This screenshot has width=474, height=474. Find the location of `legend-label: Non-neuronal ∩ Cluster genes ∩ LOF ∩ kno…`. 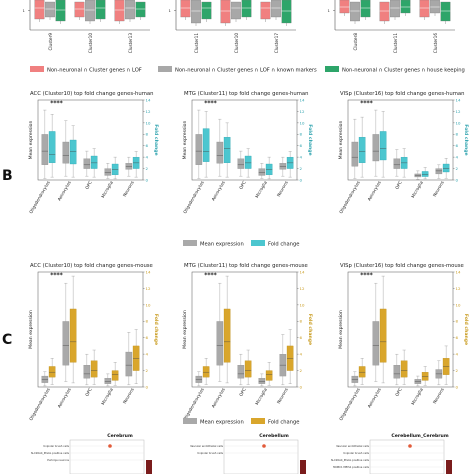

legend-label: Non-neuronal ∩ Cluster genes ∩ LOF ∩ kno… is located at coordinates (246, 71).